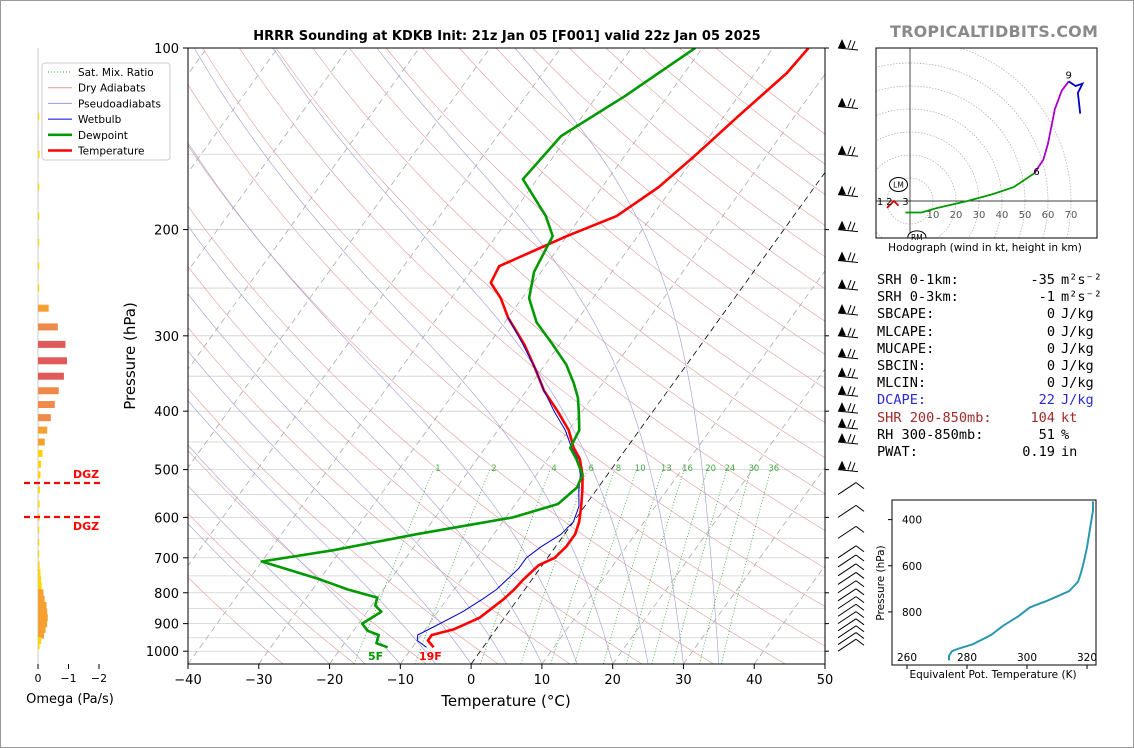 This screenshot has width=1134, height=748. Describe the element at coordinates (881, 582) in the screenshot. I see `theta-e-ylabel: Pressure (hPa)` at that location.